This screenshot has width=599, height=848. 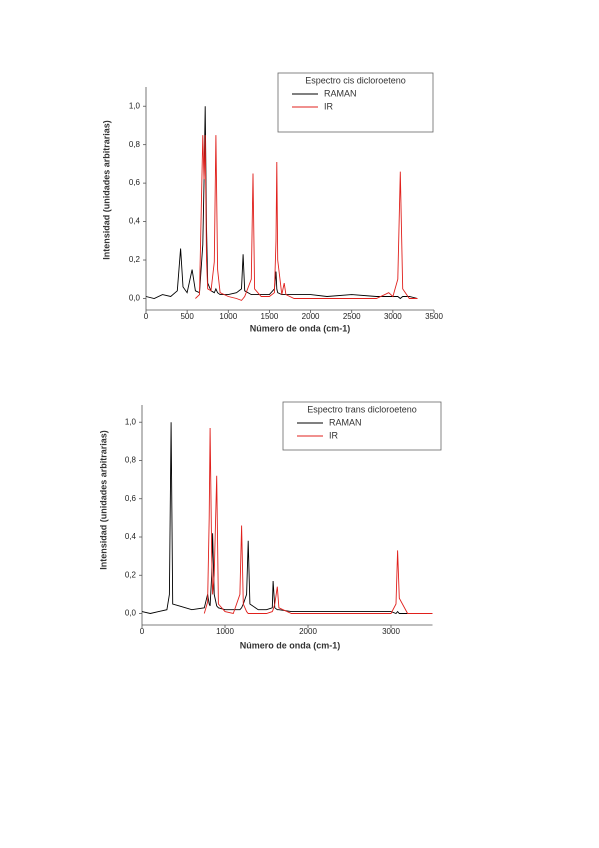 I want to click on x-tick-label: 3500, so click(x=434, y=316).